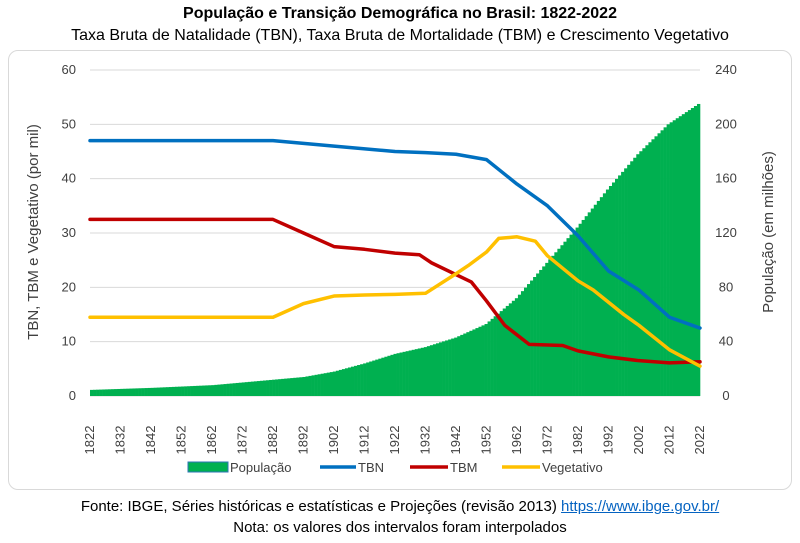 This screenshot has height=543, width=800. What do you see at coordinates (547, 440) in the screenshot?
I see `x-tick-label: 1972` at bounding box center [547, 440].